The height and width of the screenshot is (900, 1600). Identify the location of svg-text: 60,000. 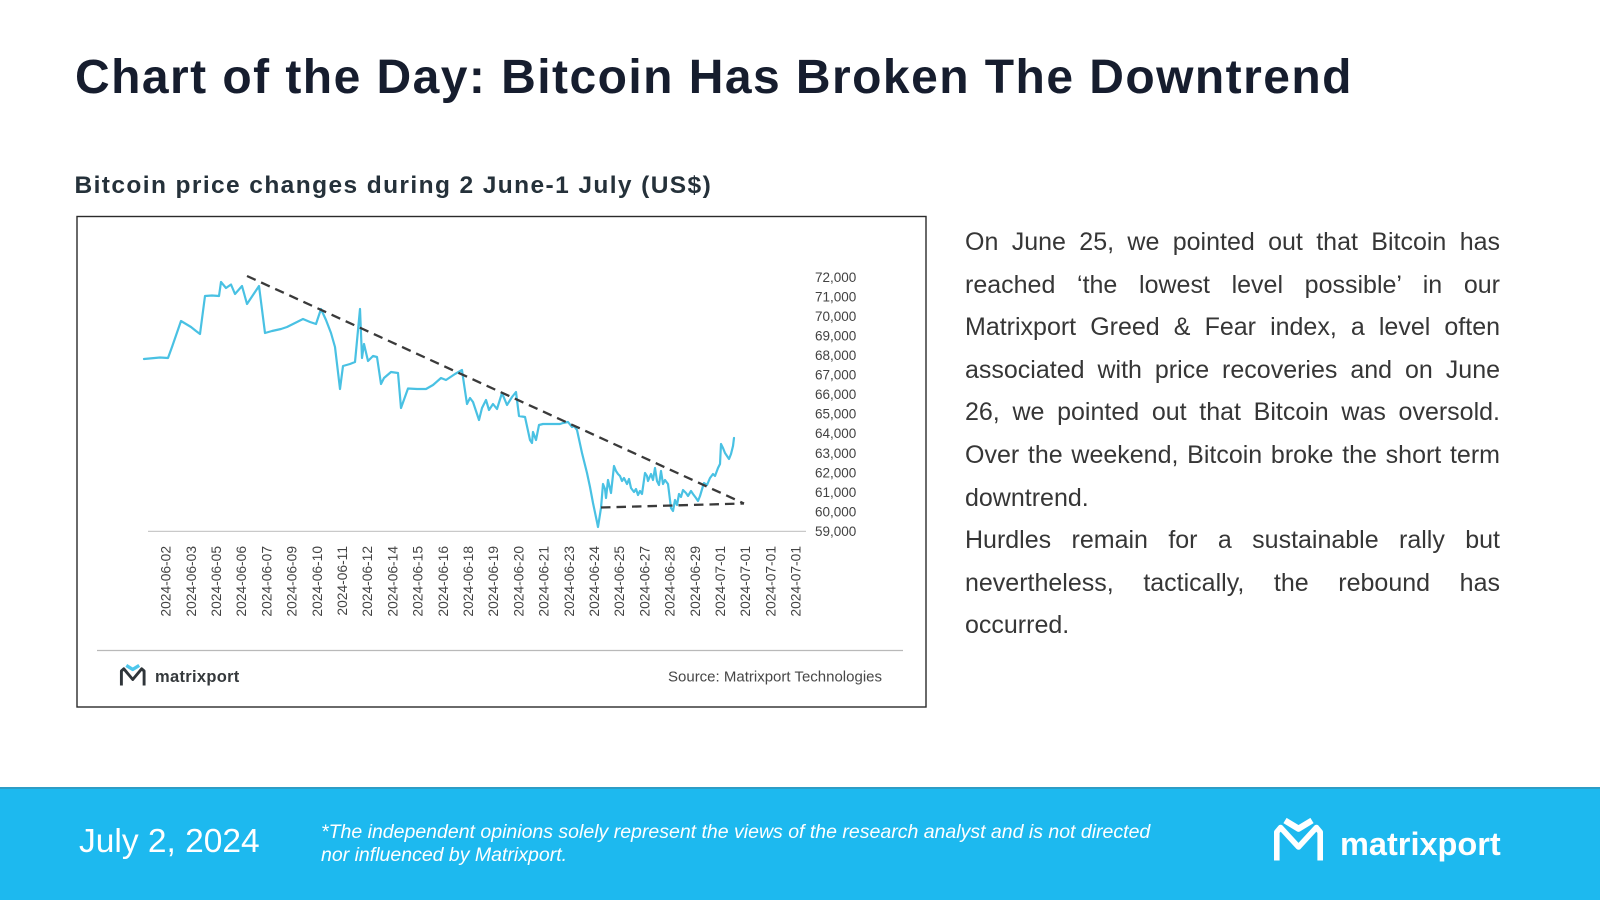
(835, 511).